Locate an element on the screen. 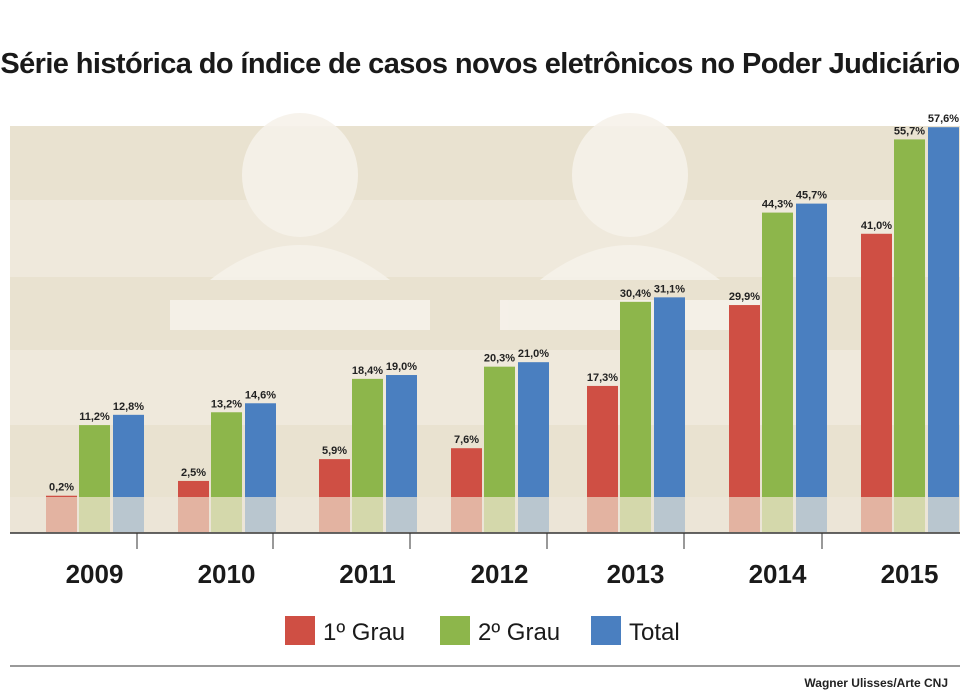 The width and height of the screenshot is (960, 694). data-label: 5,9% is located at coordinates (334, 451).